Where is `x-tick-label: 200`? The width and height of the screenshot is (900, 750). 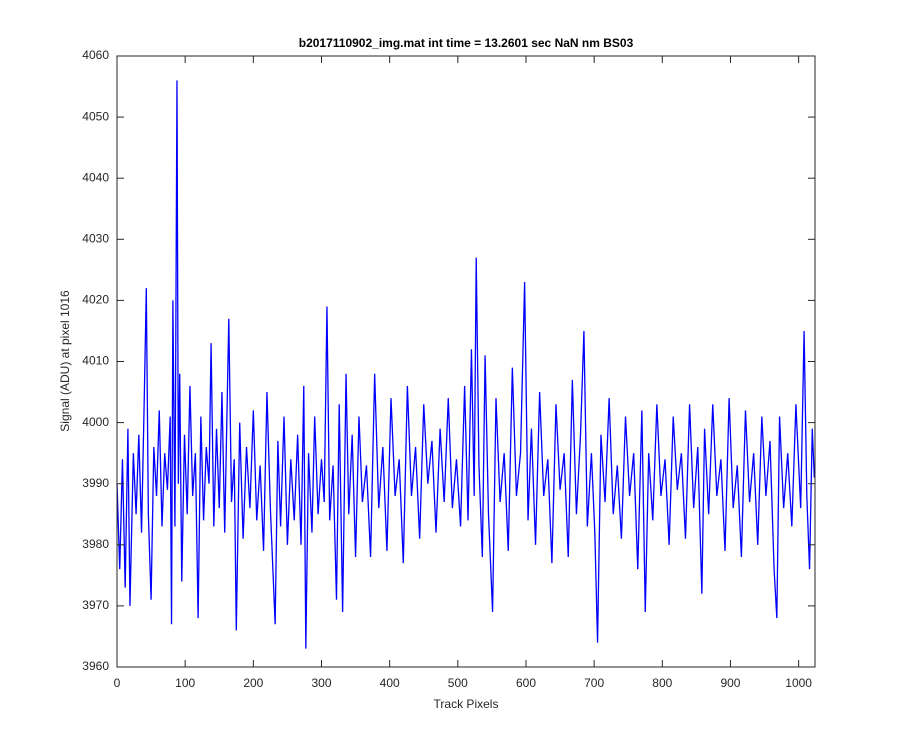 x-tick-label: 200 is located at coordinates (253, 683).